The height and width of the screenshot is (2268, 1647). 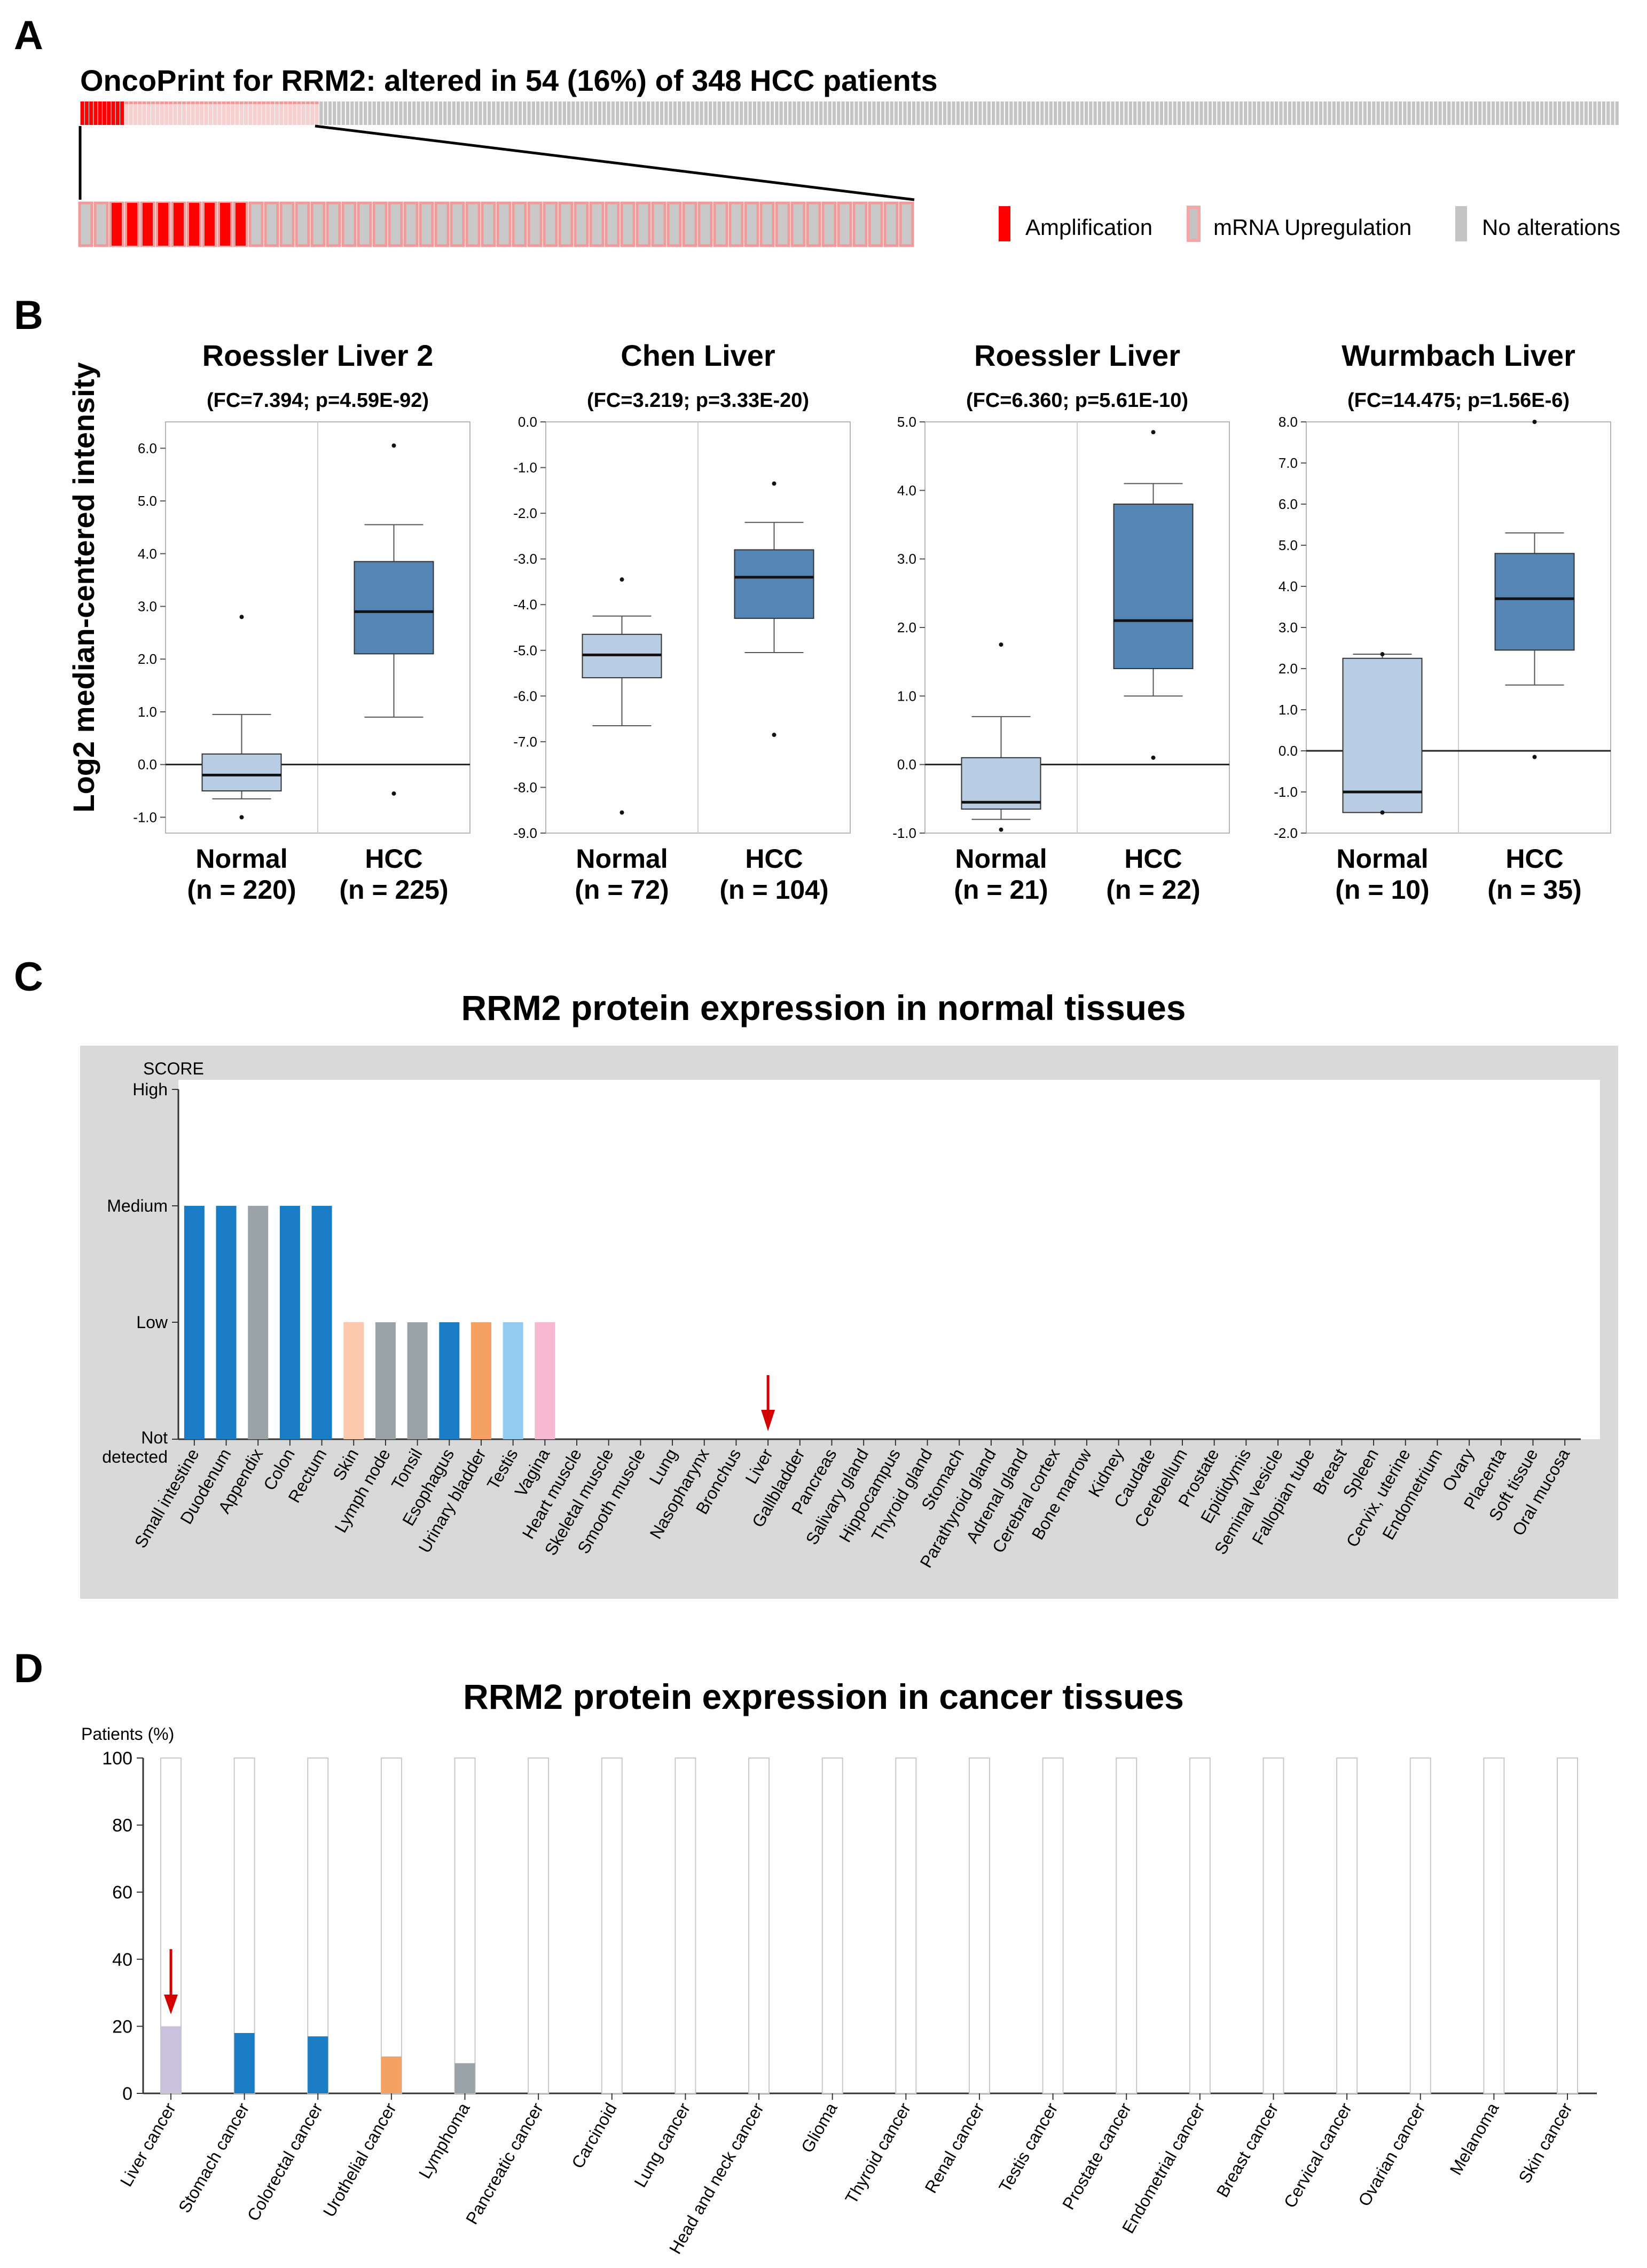 What do you see at coordinates (113, 113) in the screenshot?
I see `oncoprint-sample-amplified` at bounding box center [113, 113].